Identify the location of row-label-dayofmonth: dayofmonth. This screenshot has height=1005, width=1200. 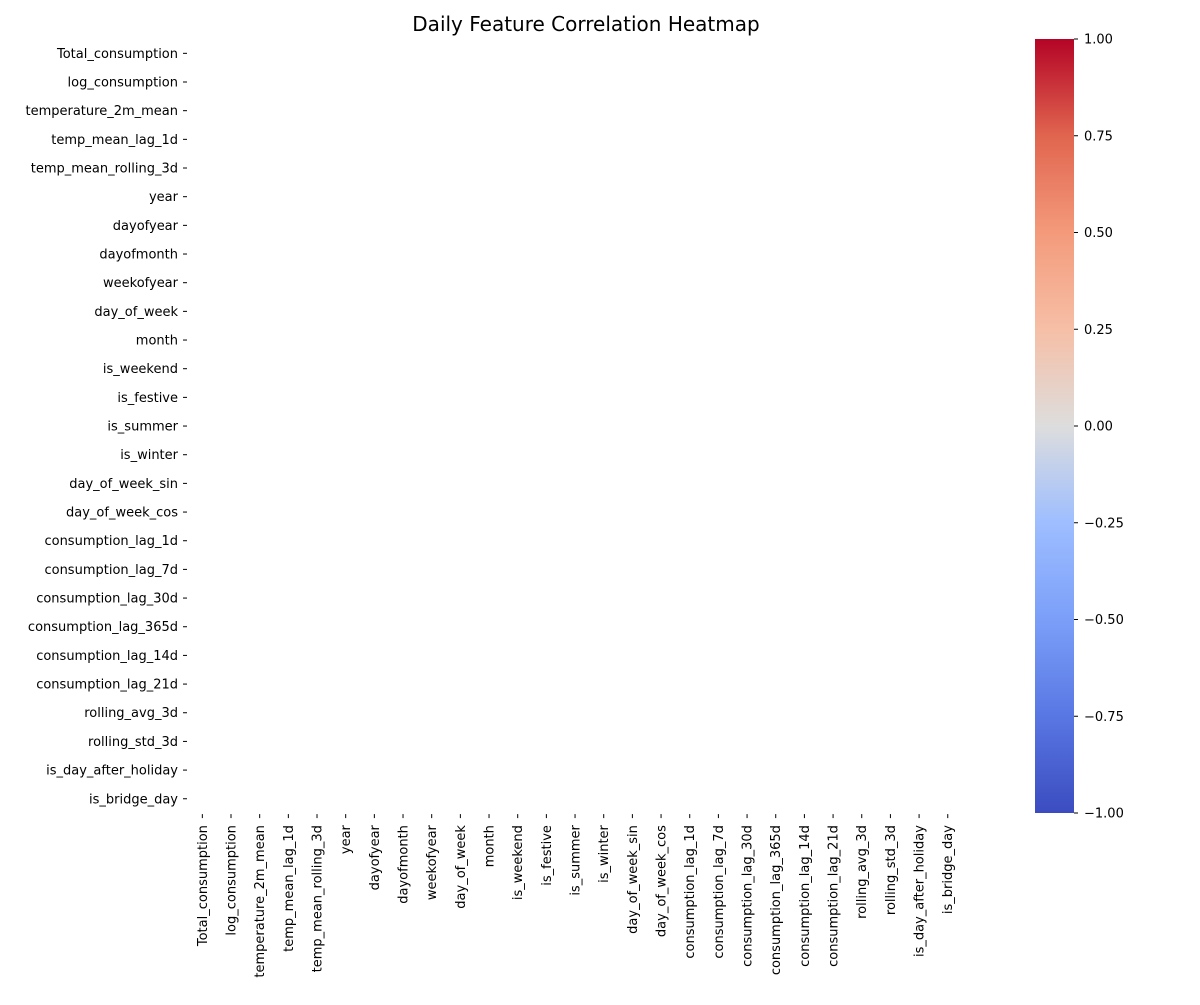
(138, 255).